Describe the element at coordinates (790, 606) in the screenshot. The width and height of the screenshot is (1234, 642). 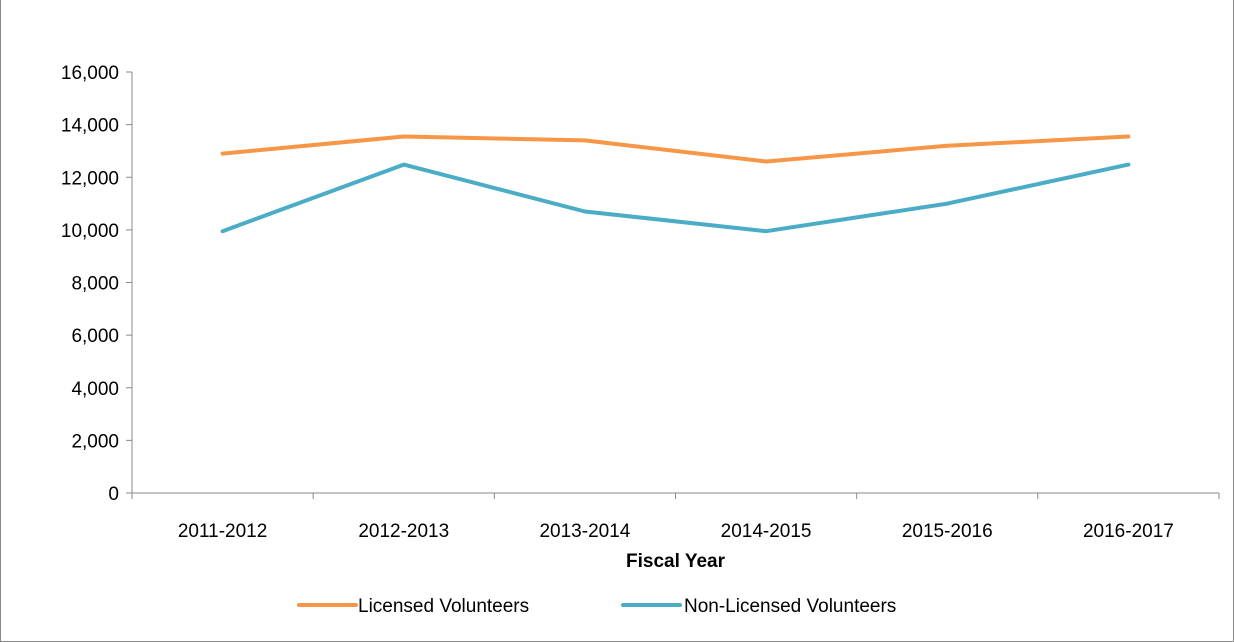
I see `legend-label: Non-Licensed Volunteers` at that location.